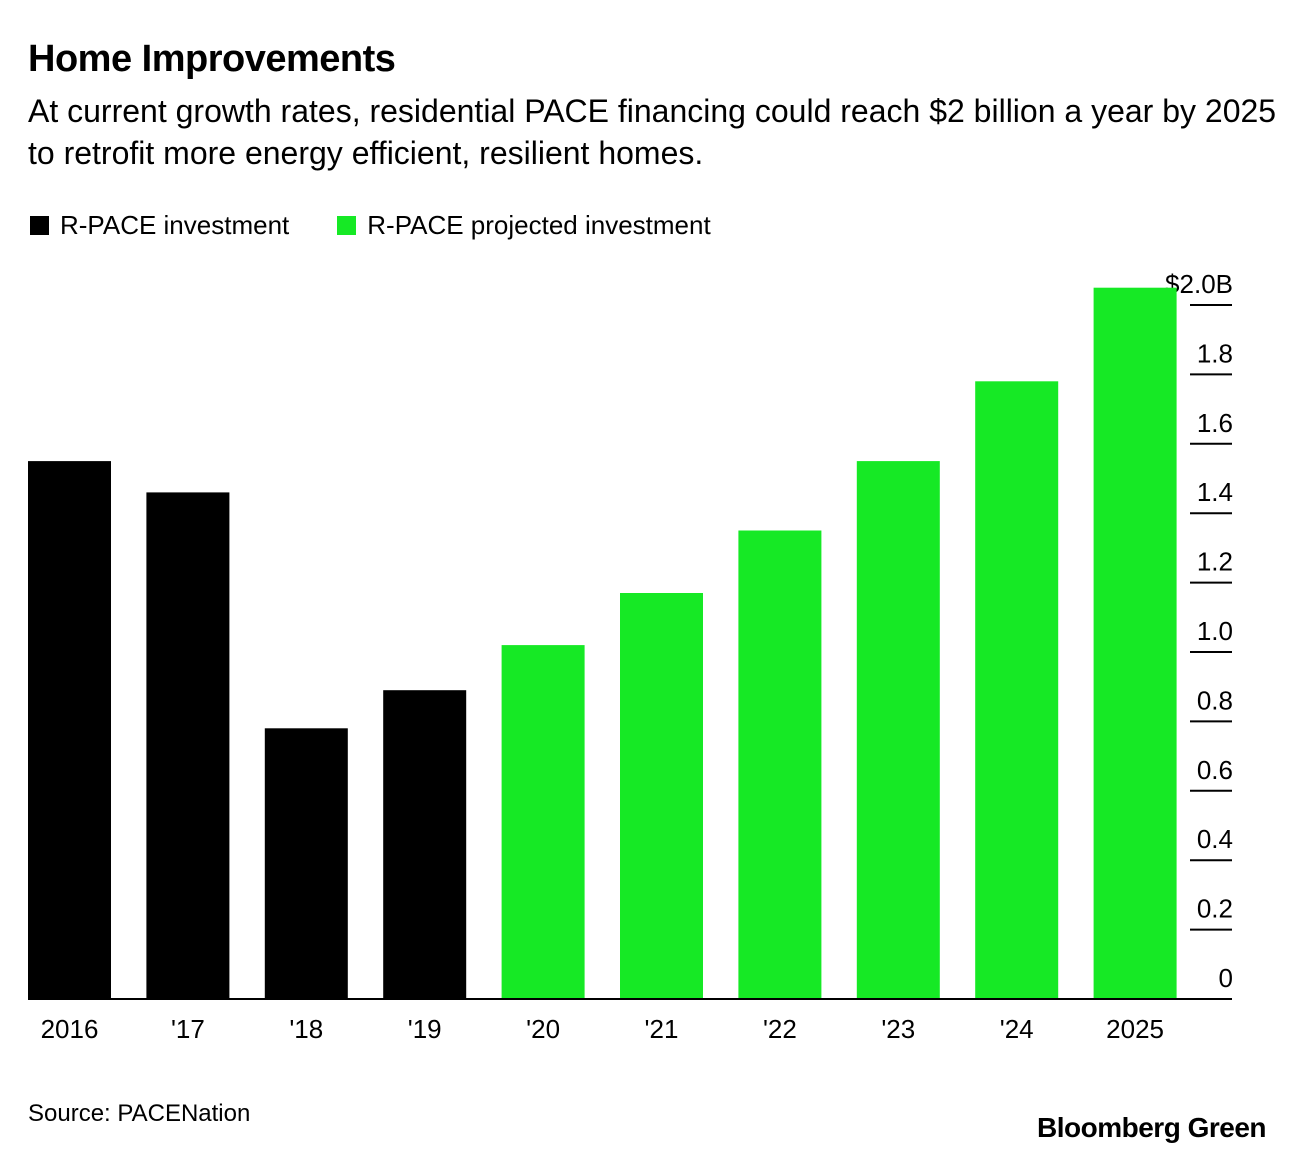 The image size is (1296, 1156). I want to click on legend-item-actual: R-PACE investment, so click(159, 225).